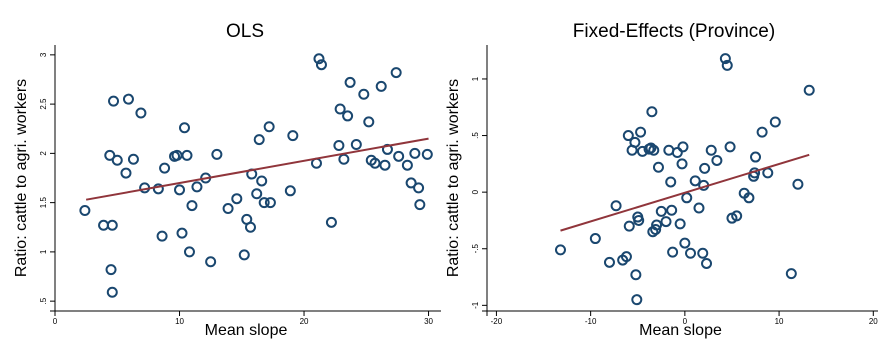 The height and width of the screenshot is (342, 883). Describe the element at coordinates (475, 78) in the screenshot. I see `y-tick-label: 1` at that location.